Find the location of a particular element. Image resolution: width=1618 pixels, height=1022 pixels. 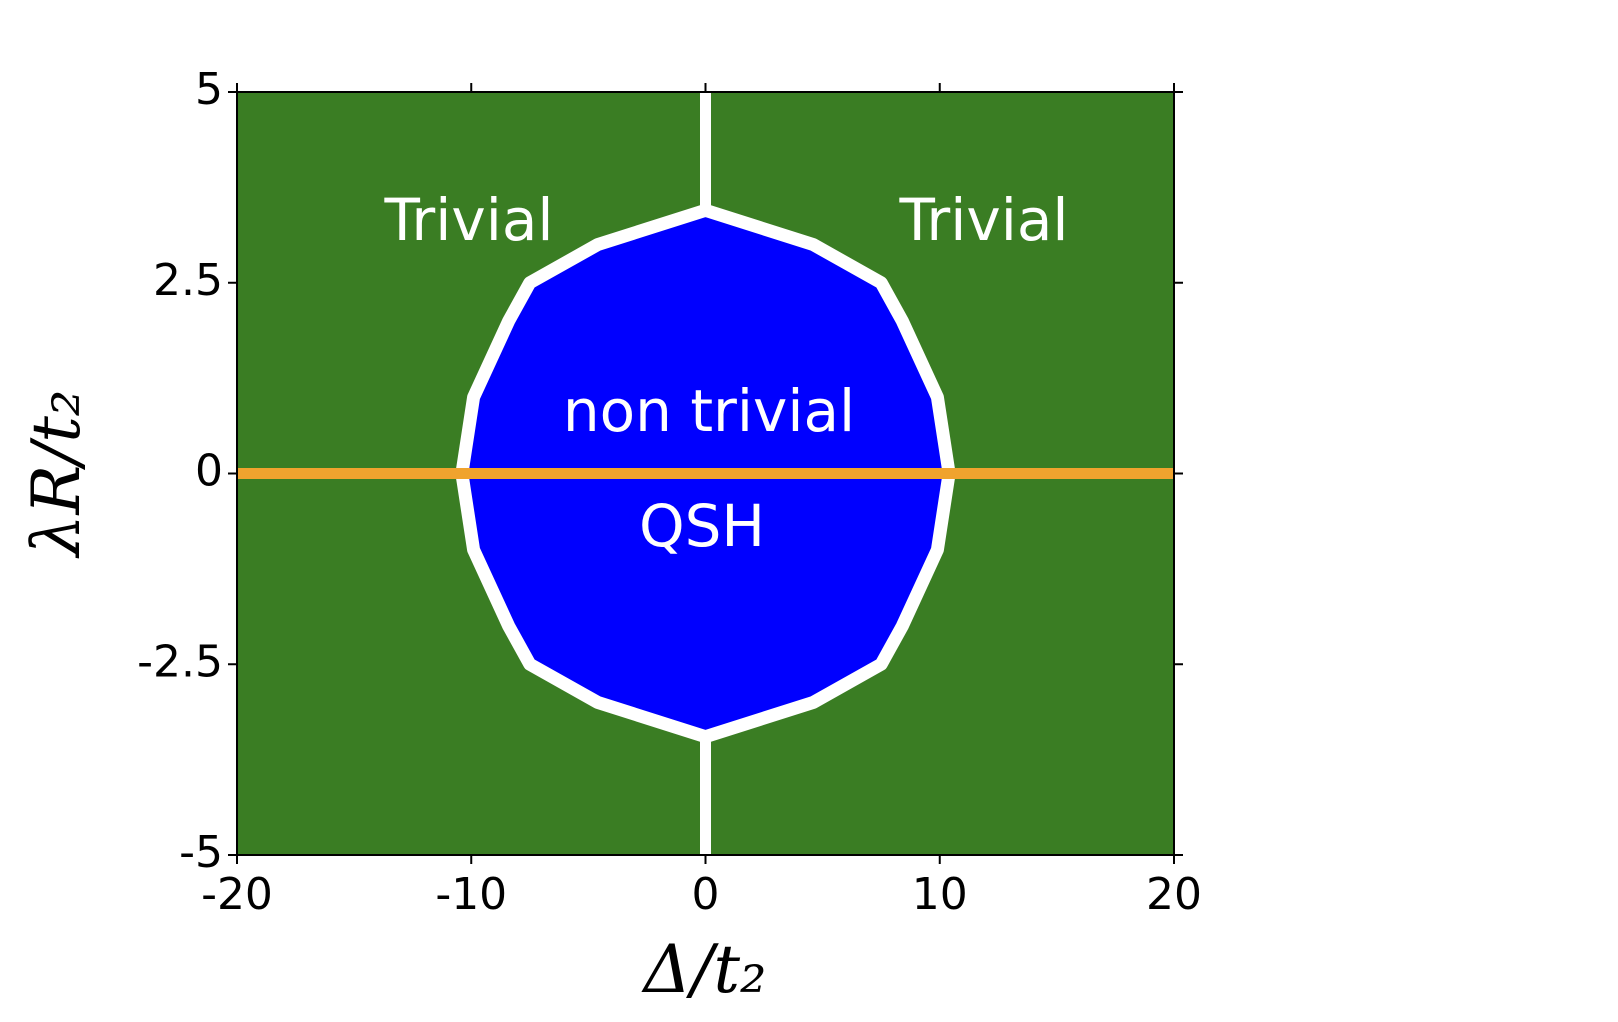

region-label: QSH is located at coordinates (702, 526).